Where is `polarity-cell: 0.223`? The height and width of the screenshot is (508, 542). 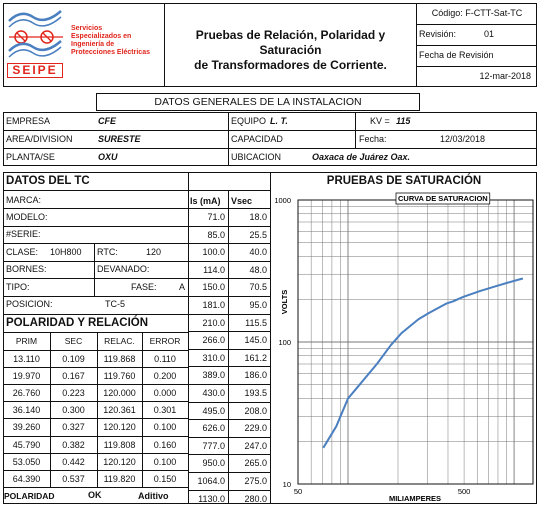
polarity-cell: 0.223 is located at coordinates (73, 393).